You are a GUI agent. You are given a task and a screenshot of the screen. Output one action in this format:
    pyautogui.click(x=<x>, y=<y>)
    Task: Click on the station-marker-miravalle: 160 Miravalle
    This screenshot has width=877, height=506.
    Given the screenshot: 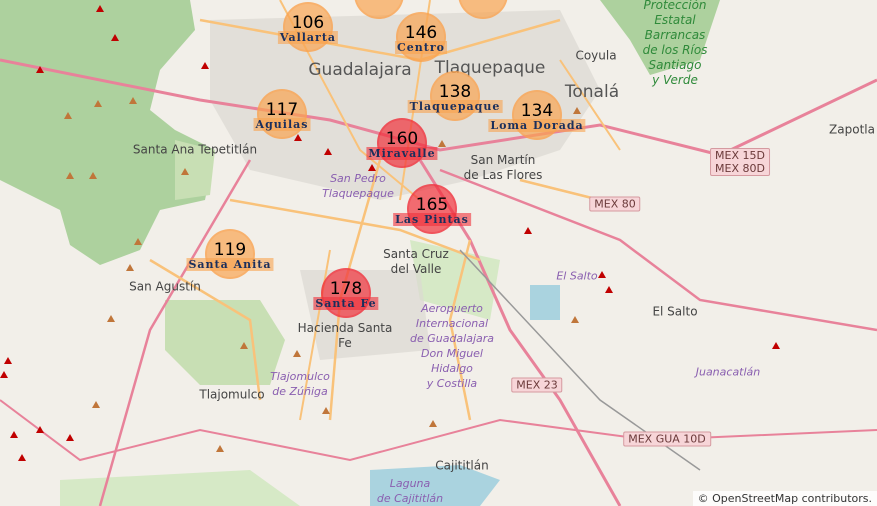 What is the action you would take?
    pyautogui.click(x=402, y=143)
    